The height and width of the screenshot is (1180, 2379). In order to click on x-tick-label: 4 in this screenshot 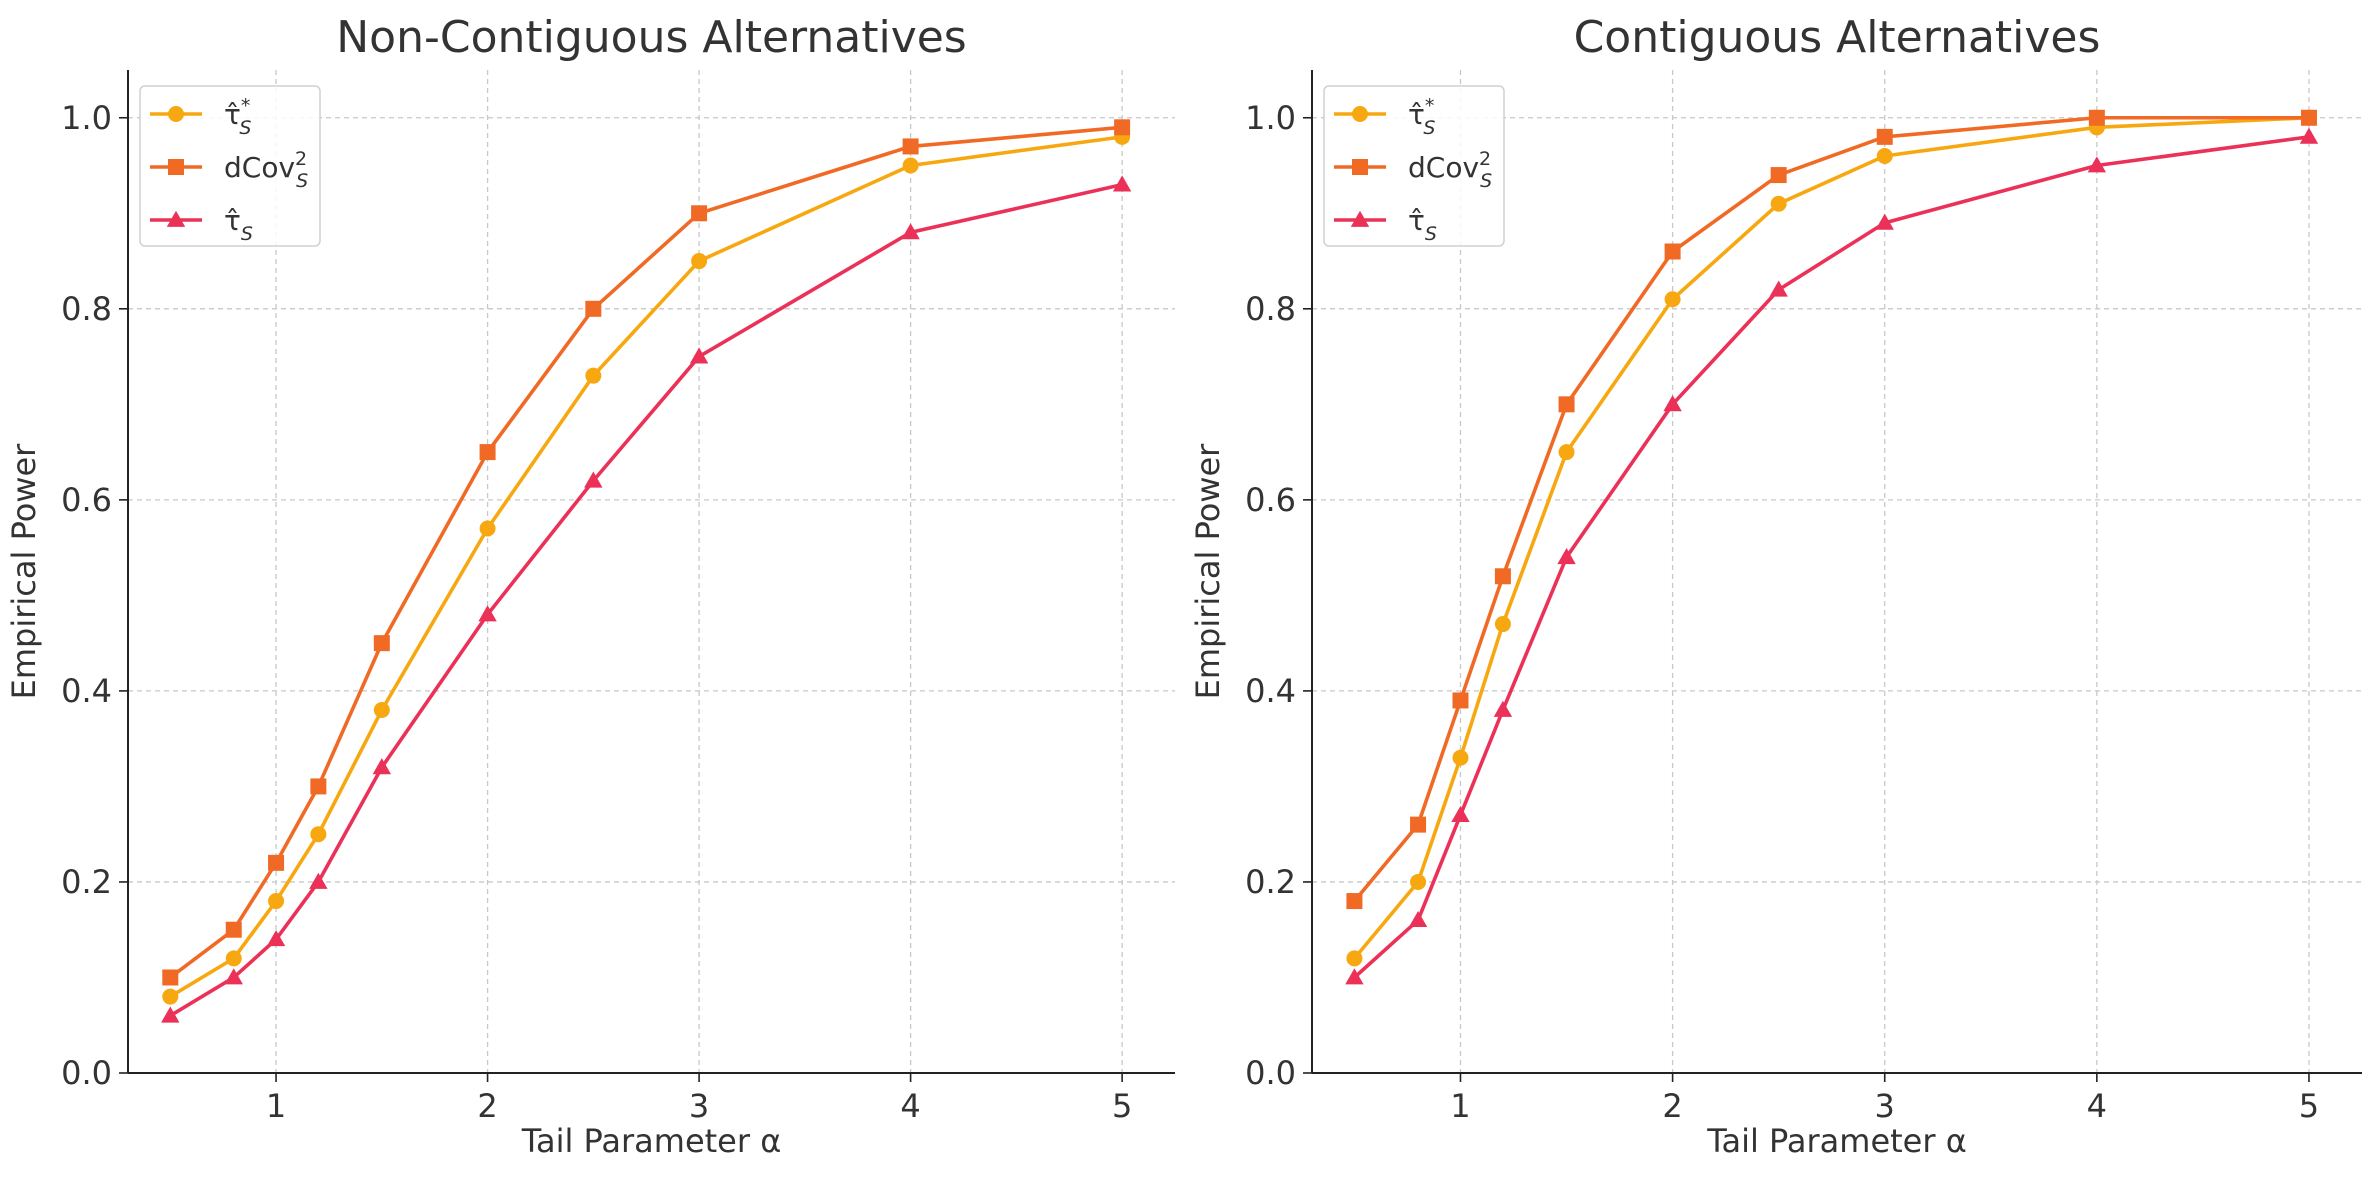, I will do `click(2097, 1106)`.